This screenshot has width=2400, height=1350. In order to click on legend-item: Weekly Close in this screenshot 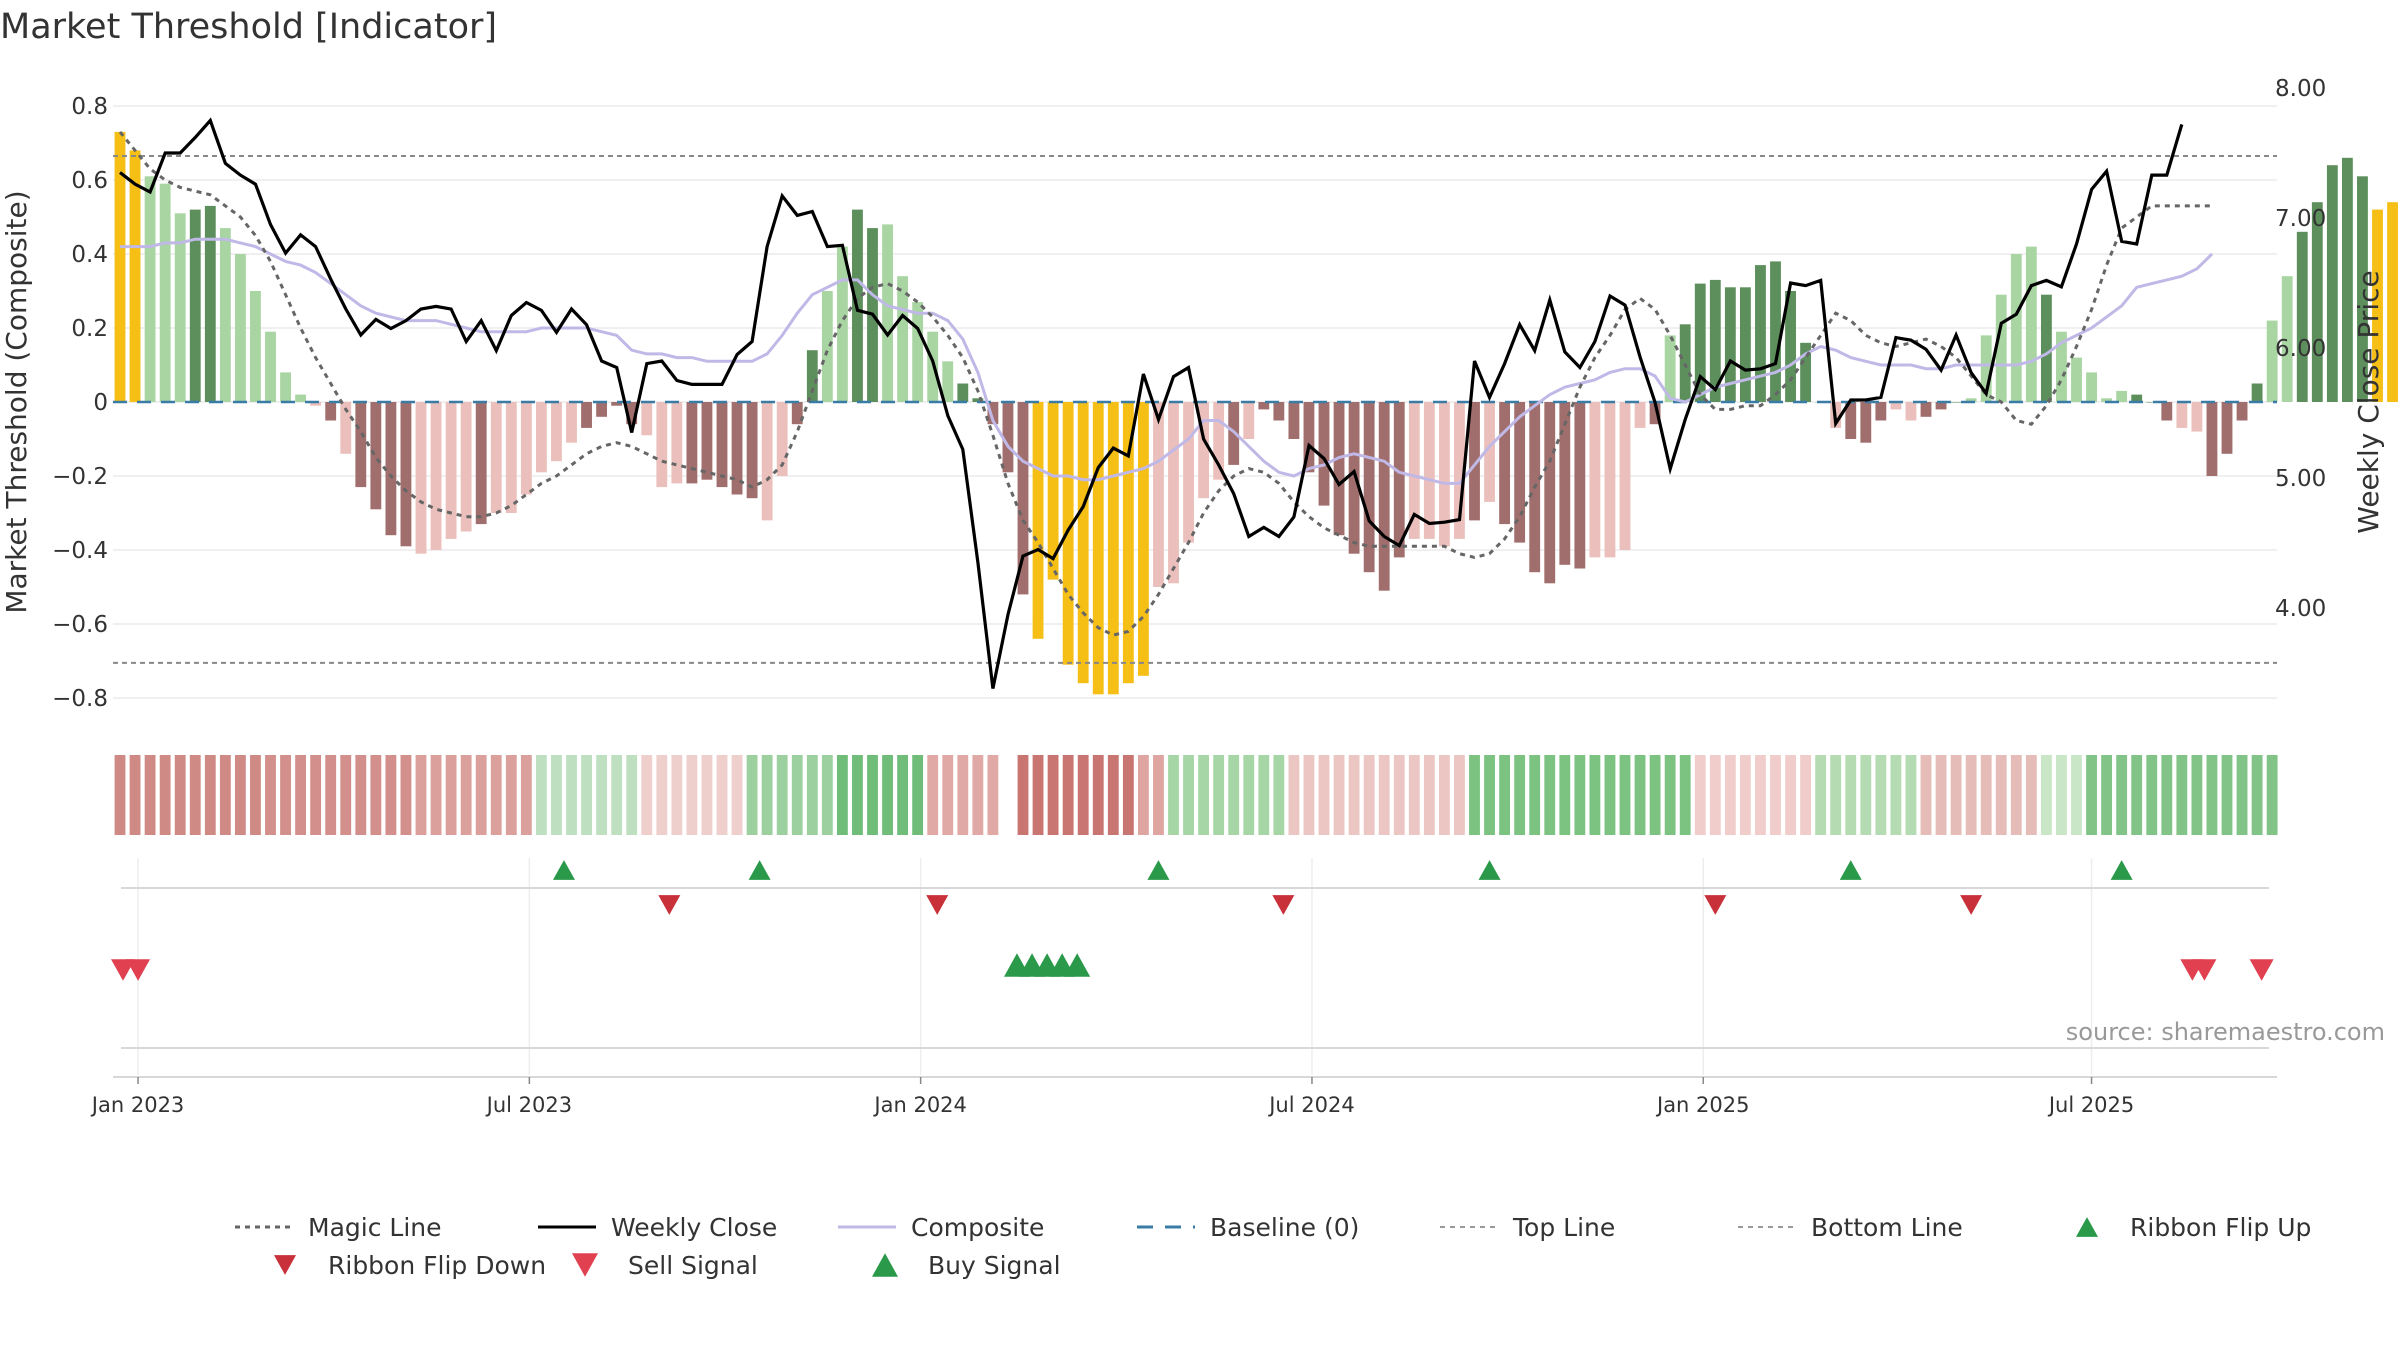, I will do `click(657, 1227)`.